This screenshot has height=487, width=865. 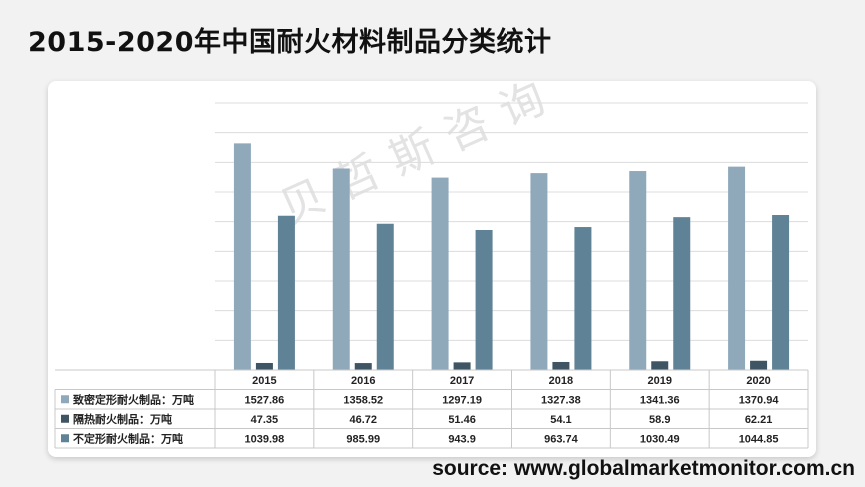 I want to click on data-label: 62.21, so click(x=759, y=420).